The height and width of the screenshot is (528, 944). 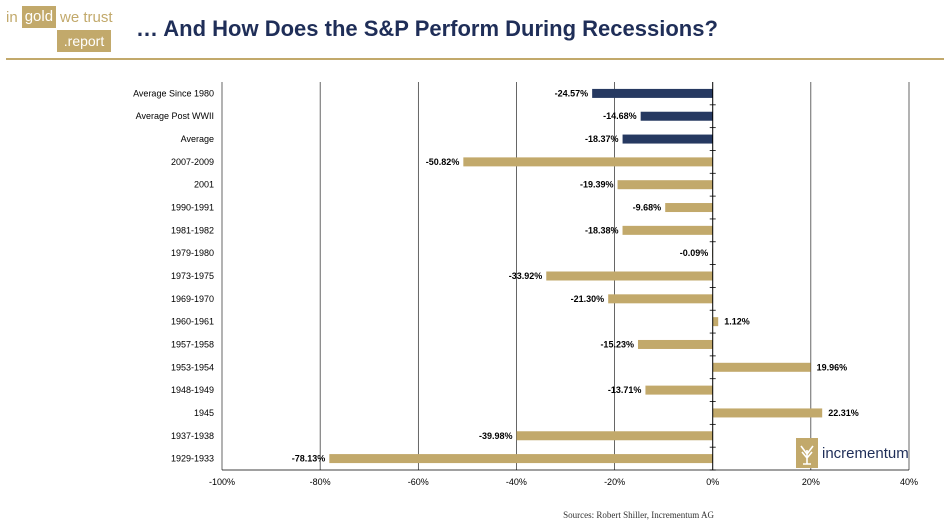 What do you see at coordinates (516, 482) in the screenshot?
I see `x-tick-label: -40%` at bounding box center [516, 482].